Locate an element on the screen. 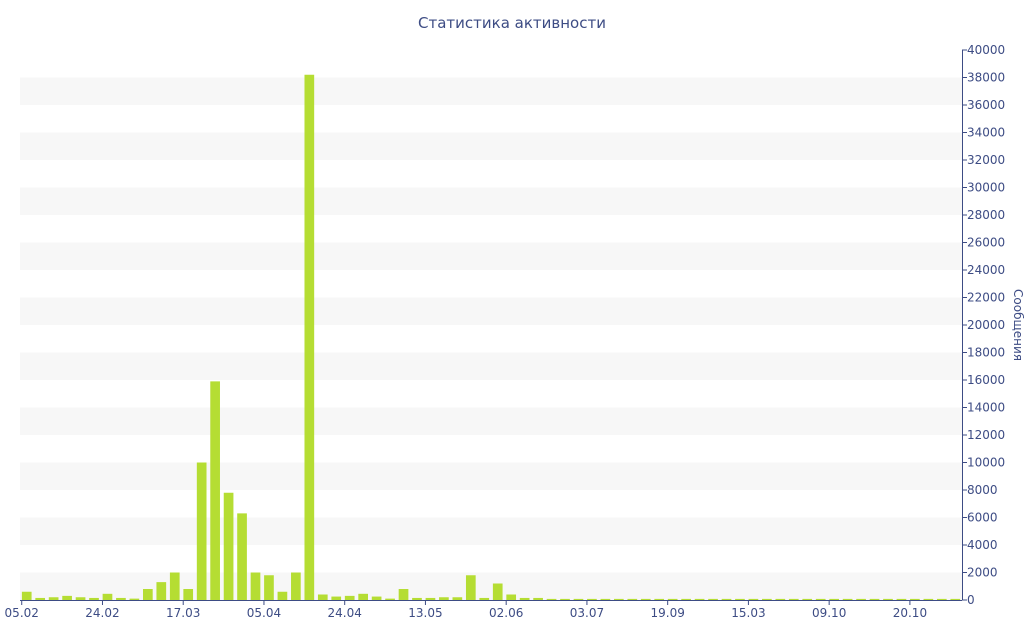  y-tick-label: 22000 is located at coordinates (986, 298).